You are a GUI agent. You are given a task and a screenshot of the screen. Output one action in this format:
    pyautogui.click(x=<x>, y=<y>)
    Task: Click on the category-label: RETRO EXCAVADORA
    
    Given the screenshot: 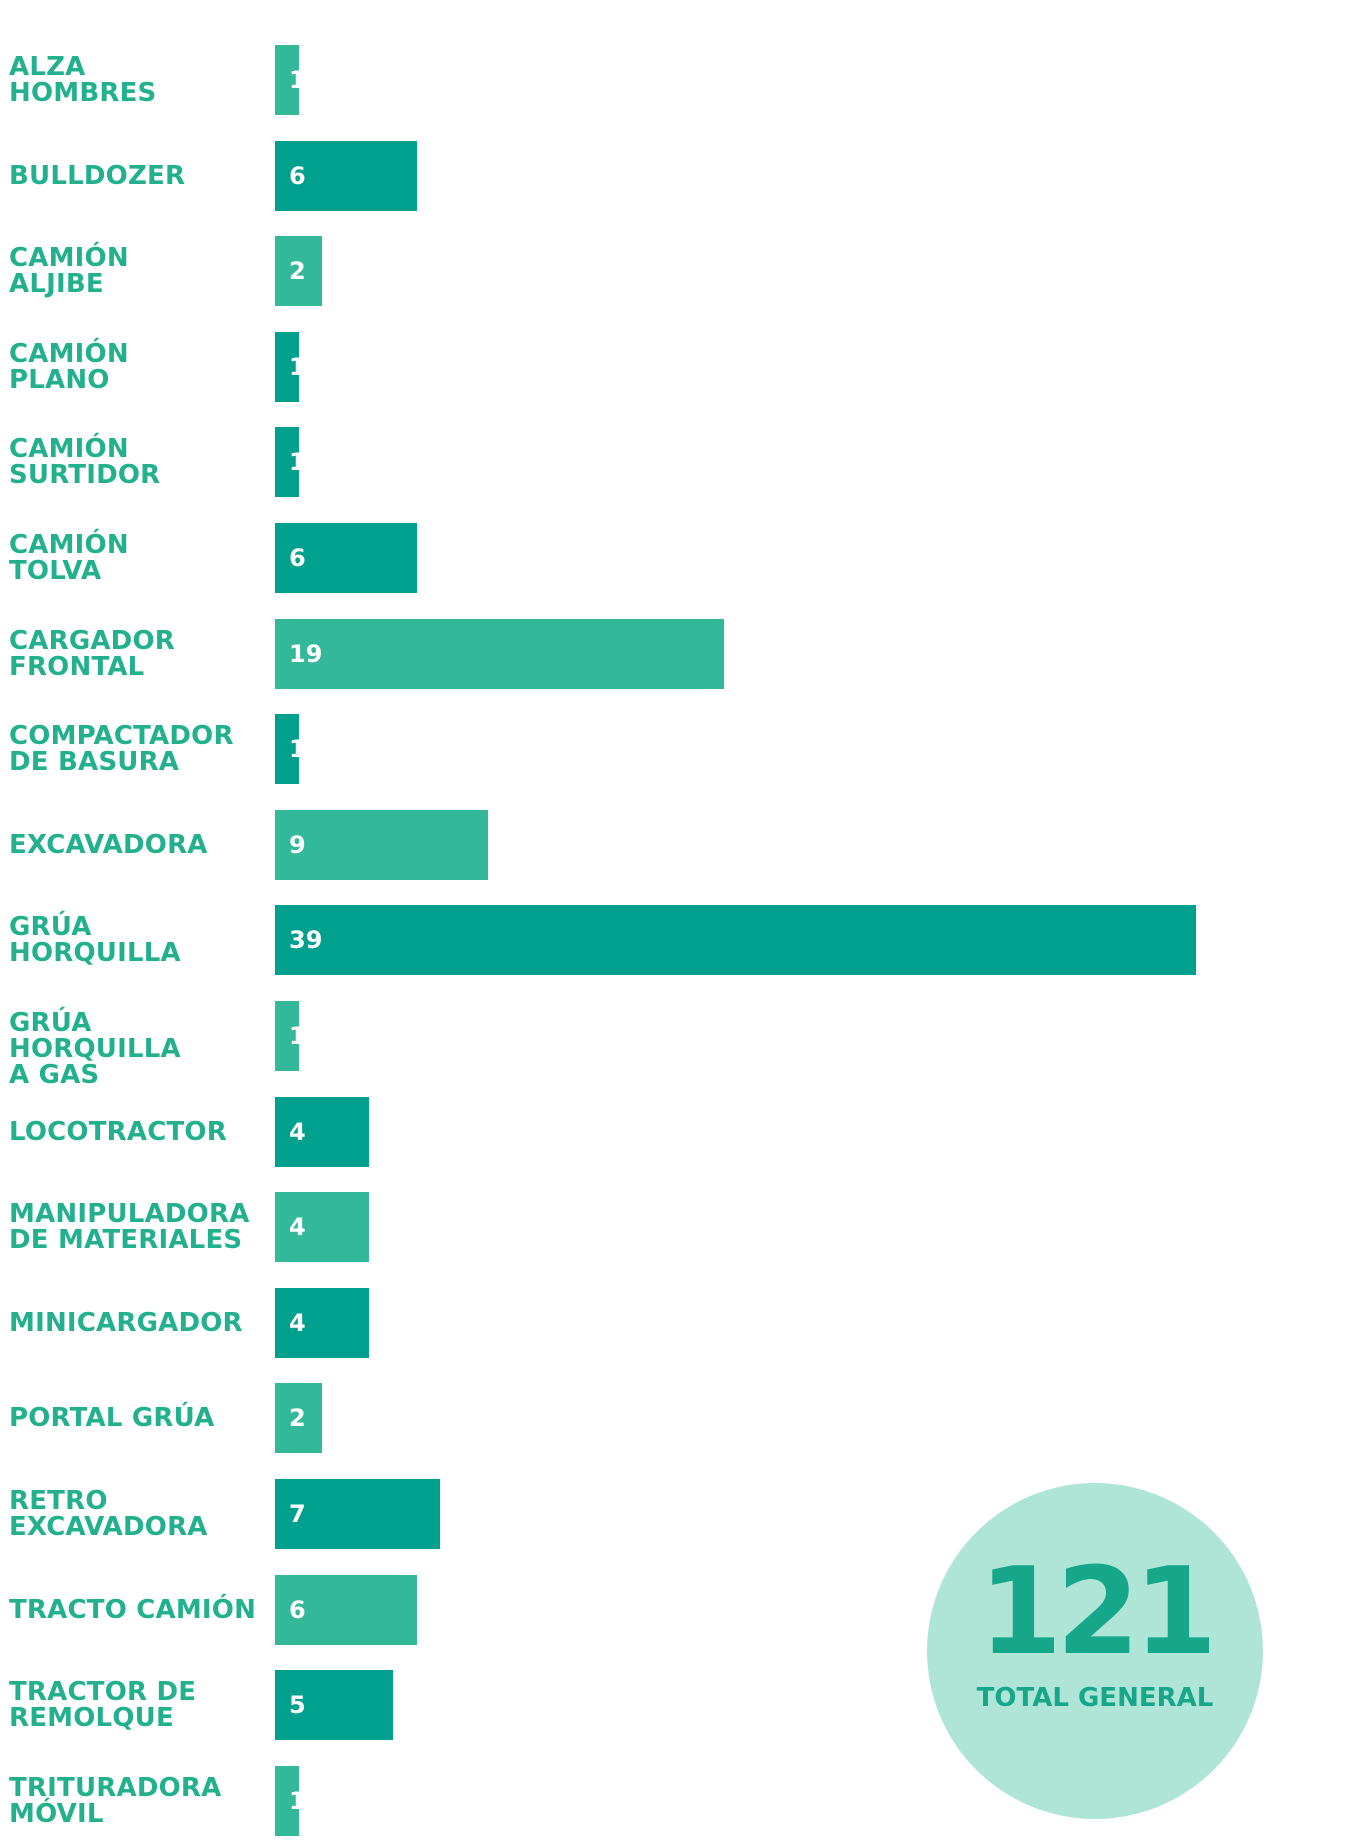 What is the action you would take?
    pyautogui.click(x=108, y=1514)
    